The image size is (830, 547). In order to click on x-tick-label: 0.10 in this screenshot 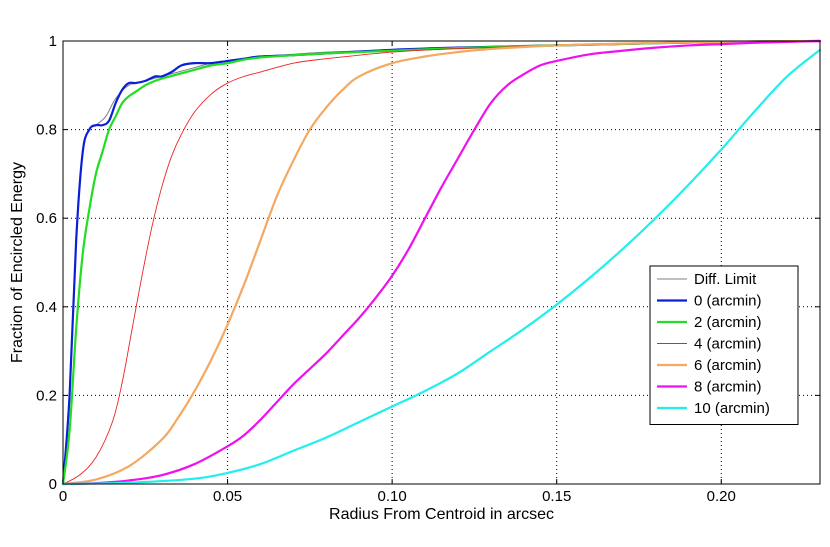, I will do `click(392, 496)`.